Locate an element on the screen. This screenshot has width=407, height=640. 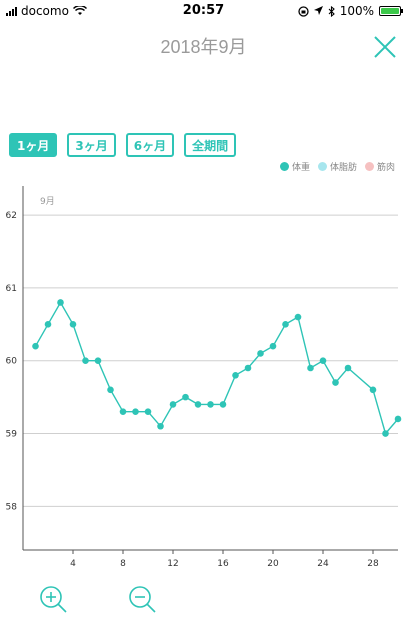
y-tick-label: 58 is located at coordinates (12, 507).